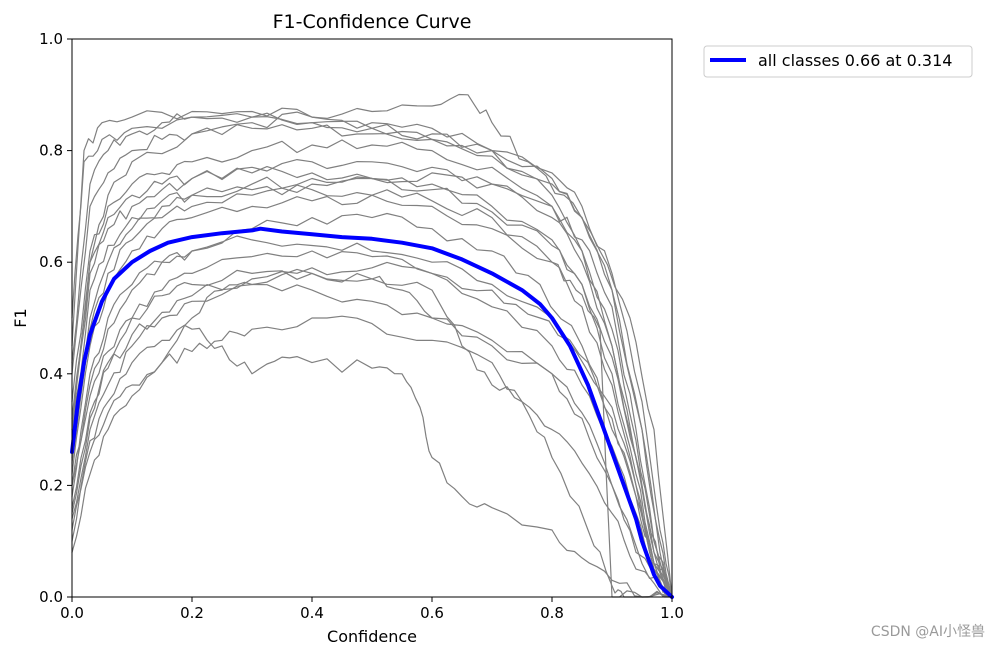 The height and width of the screenshot is (651, 999). I want to click on legend: all classes 0.66 at 0.314, so click(838, 61).